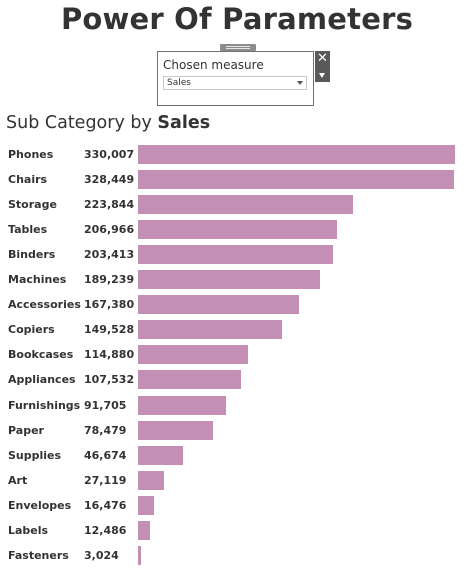  I want to click on value-label: 203,413, so click(109, 255).